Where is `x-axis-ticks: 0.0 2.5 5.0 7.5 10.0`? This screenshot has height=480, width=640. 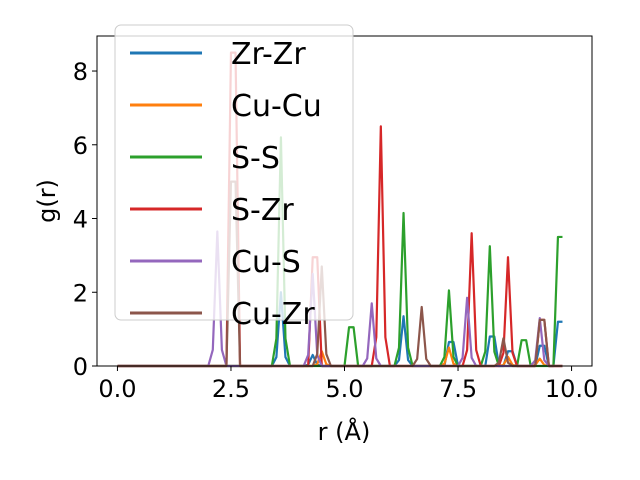 x-axis-ticks: 0.0 2.5 5.0 7.5 10.0 is located at coordinates (348, 384).